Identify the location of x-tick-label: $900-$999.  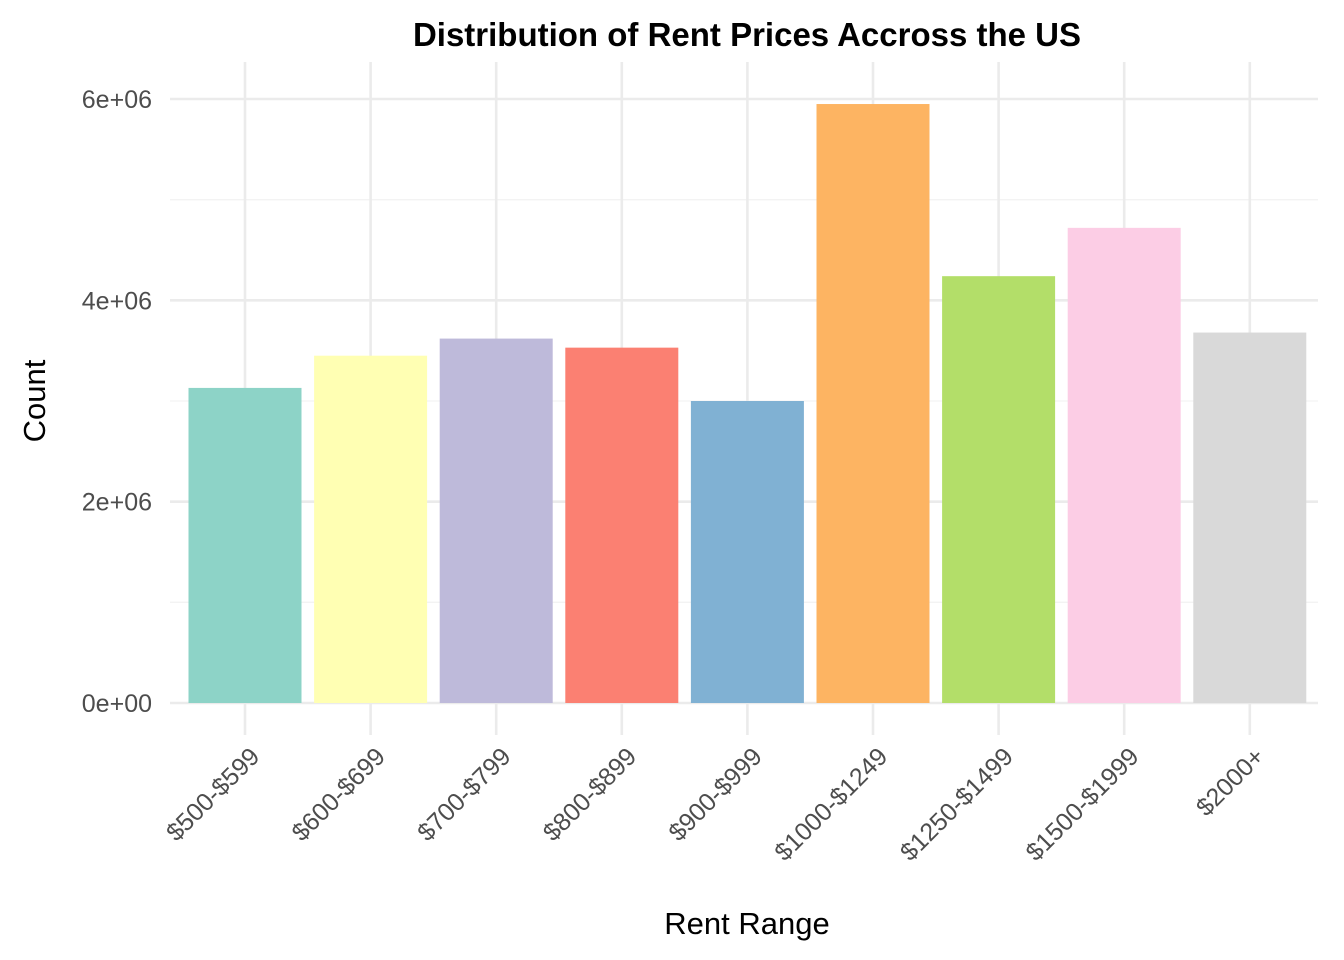
(715, 794).